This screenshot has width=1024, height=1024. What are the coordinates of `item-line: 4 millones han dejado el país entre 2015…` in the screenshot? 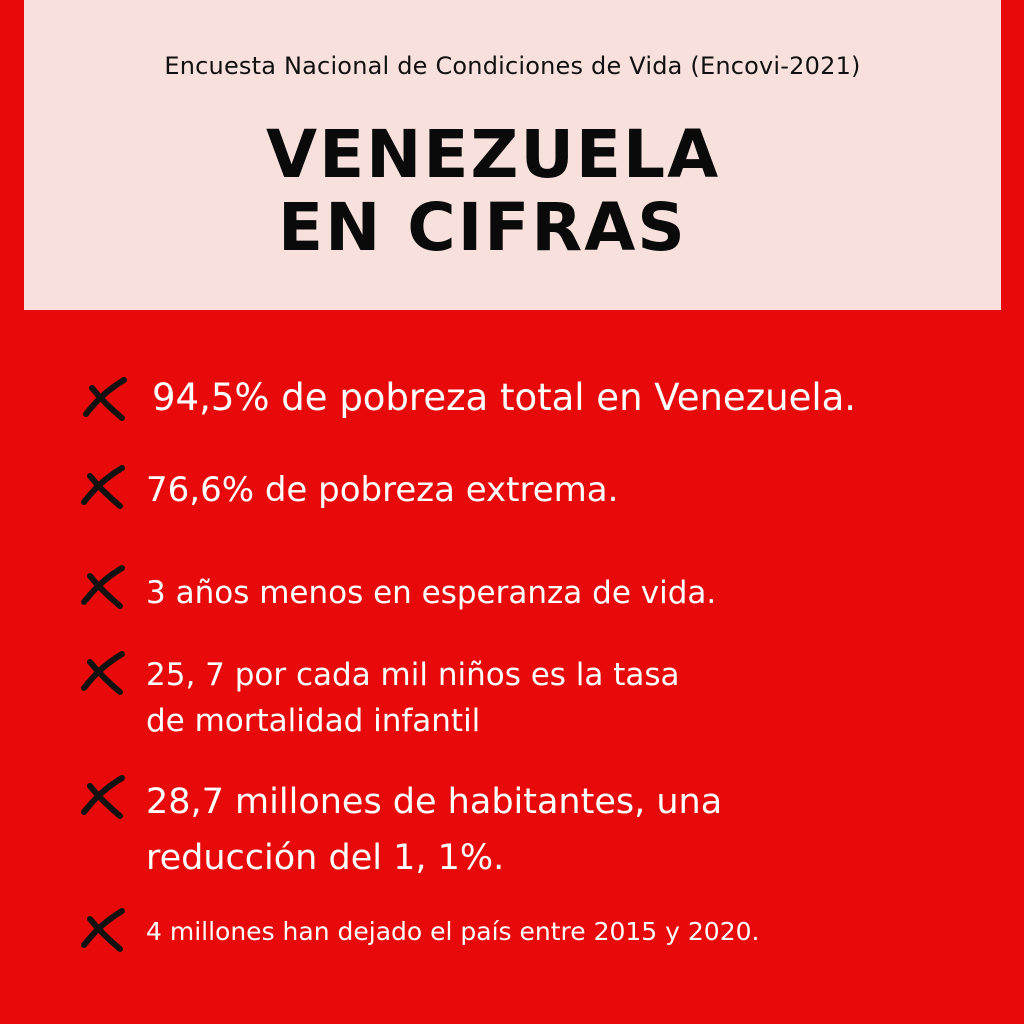 It's located at (453, 931).